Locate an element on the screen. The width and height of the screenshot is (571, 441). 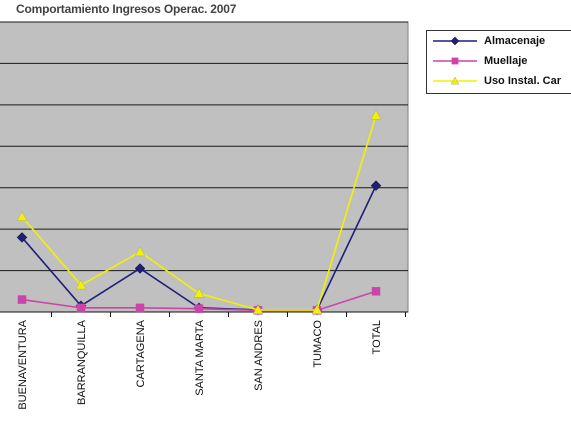
legend-item-uso-instal: Uso Instal. Car is located at coordinates (496, 81).